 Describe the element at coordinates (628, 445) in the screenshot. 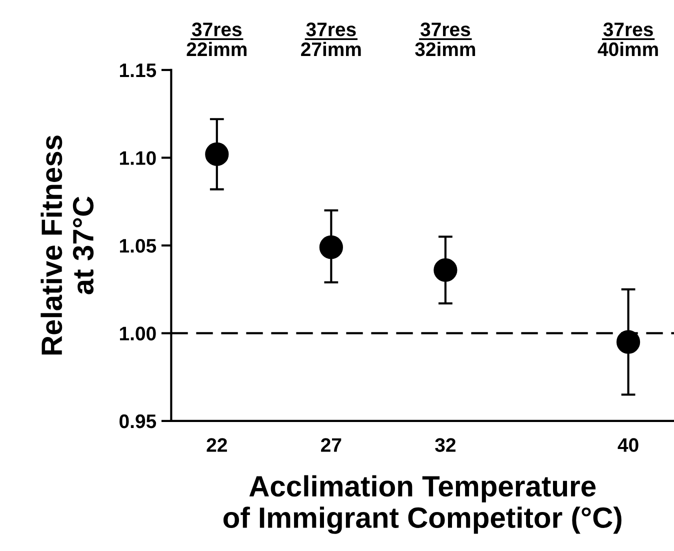

I see `x-tick-label: 40` at that location.